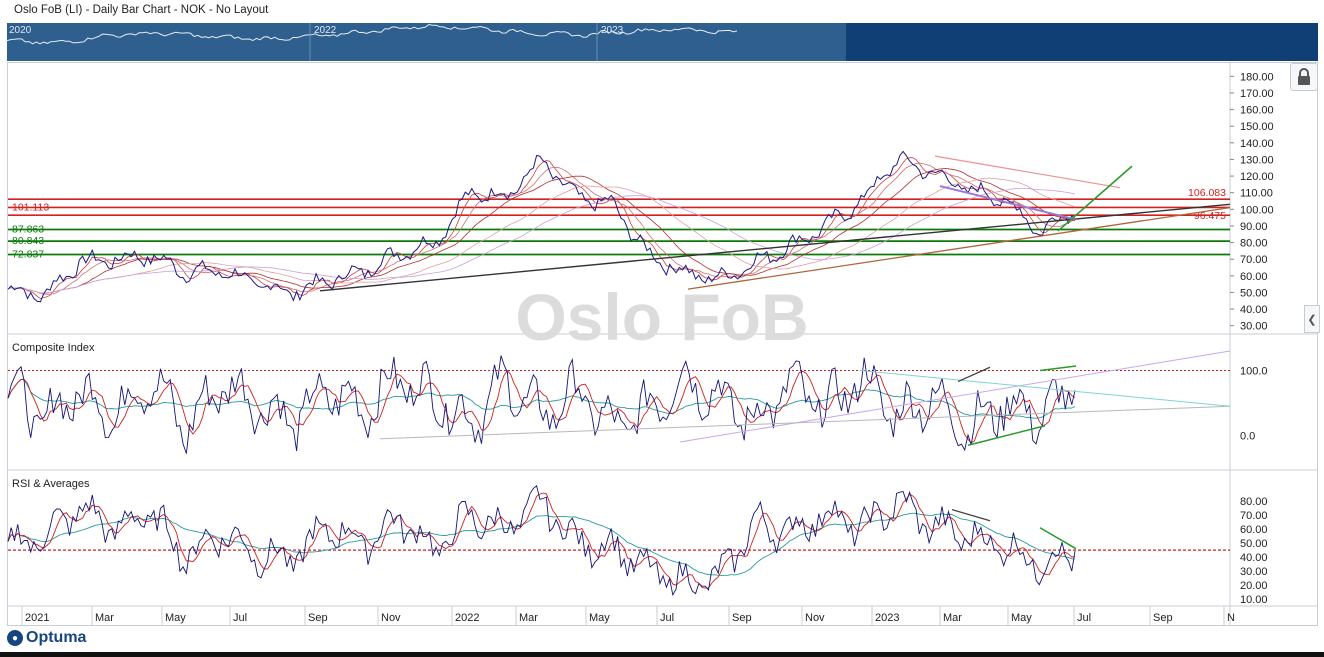 This screenshot has width=1324, height=657. What do you see at coordinates (887, 618) in the screenshot?
I see `x-axis-label: 2023` at bounding box center [887, 618].